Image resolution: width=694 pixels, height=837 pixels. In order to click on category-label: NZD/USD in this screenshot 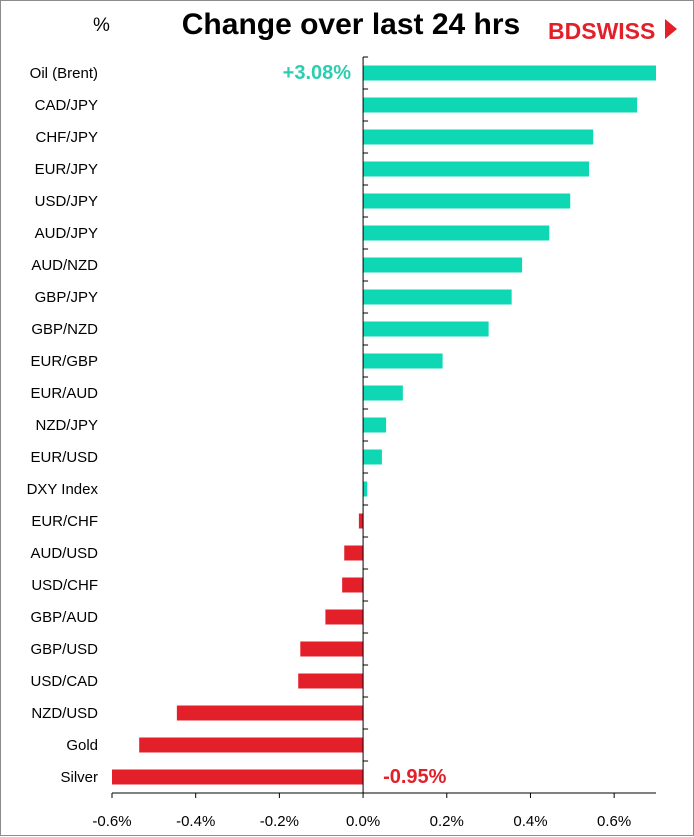, I will do `click(64, 713)`.